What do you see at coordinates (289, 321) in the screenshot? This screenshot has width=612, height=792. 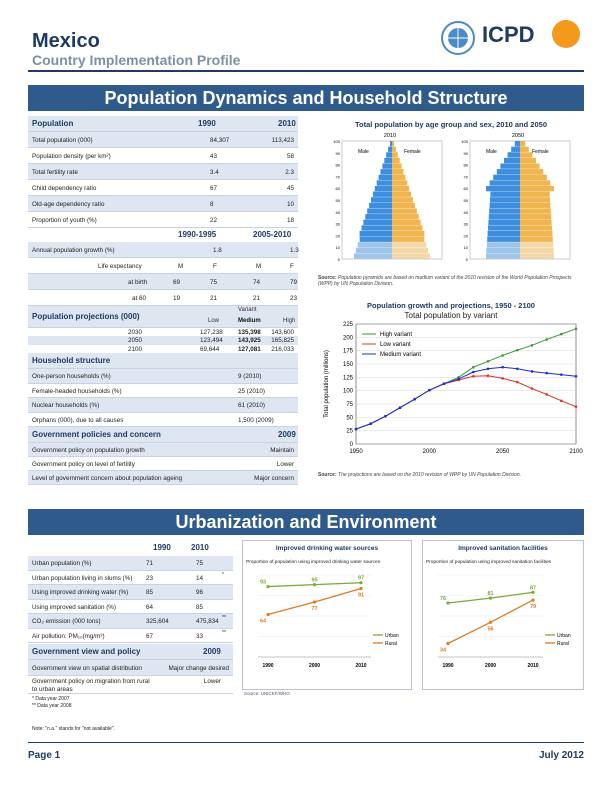 I see `col-high: High` at bounding box center [289, 321].